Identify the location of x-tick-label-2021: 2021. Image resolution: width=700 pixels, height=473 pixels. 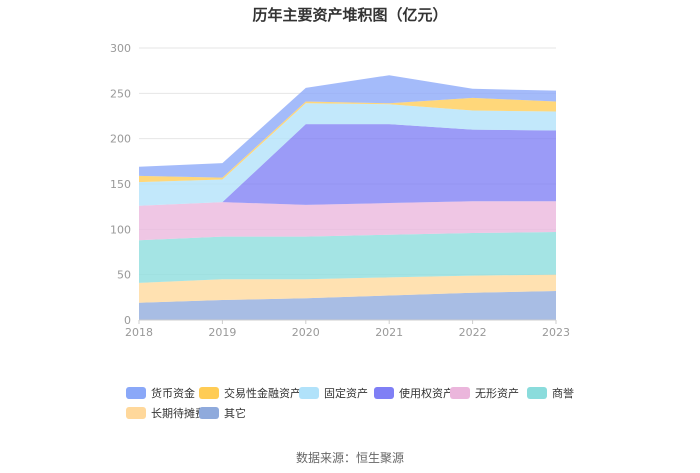
(389, 332).